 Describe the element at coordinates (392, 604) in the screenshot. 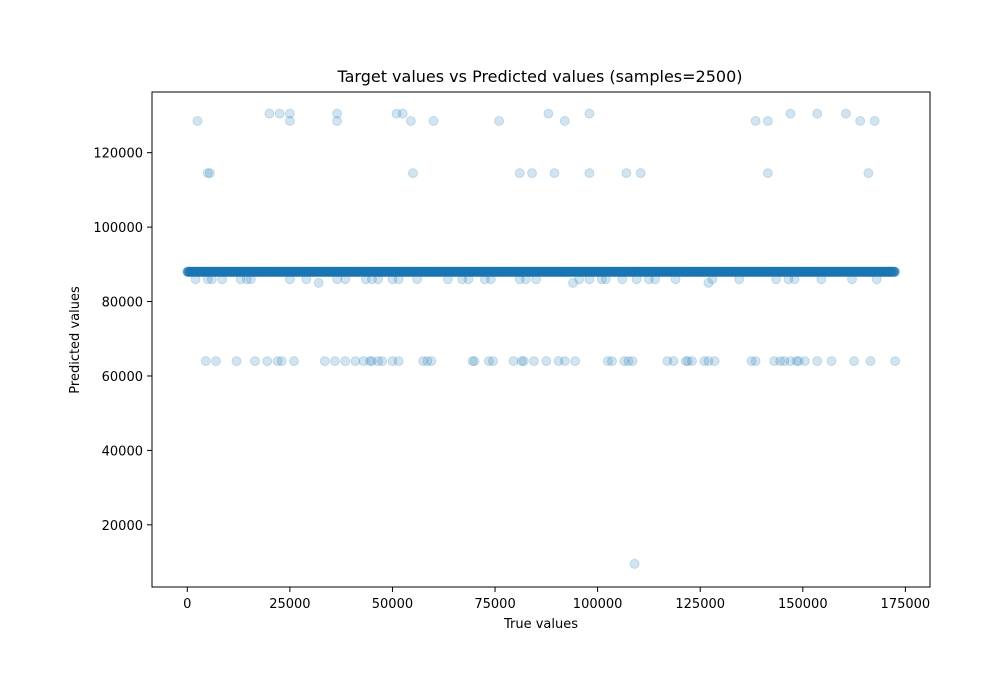

I see `x-tick-label: 50000` at that location.